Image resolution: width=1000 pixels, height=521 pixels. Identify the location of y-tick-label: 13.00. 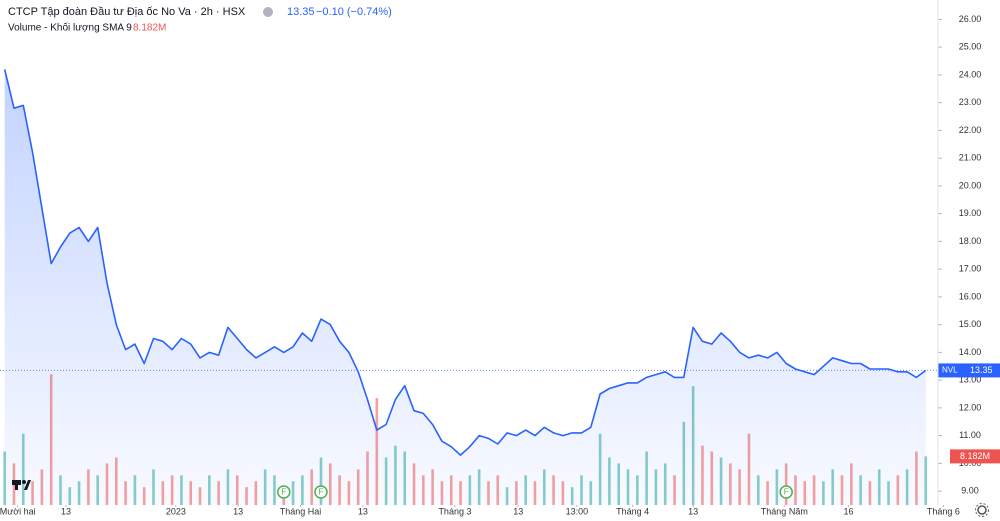
(970, 380).